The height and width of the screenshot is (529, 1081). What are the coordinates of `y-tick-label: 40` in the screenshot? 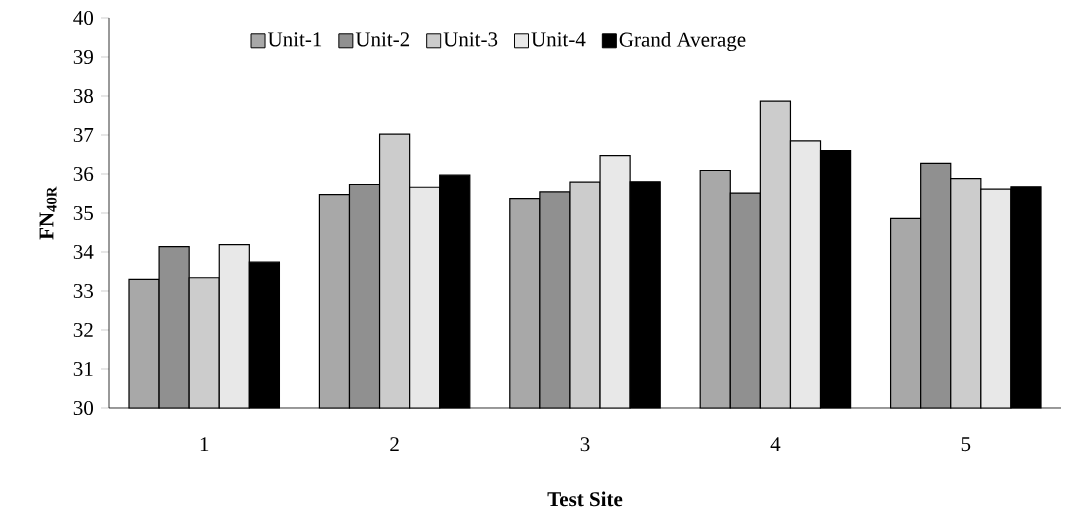 It's located at (83, 18).